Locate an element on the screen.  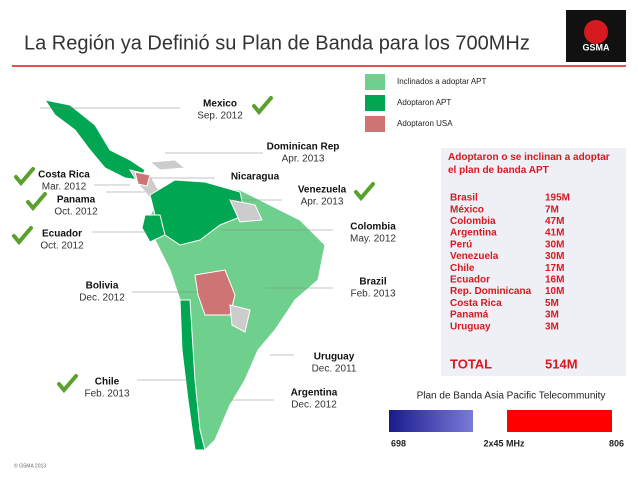
country-name: Bolivia is located at coordinates (102, 286).